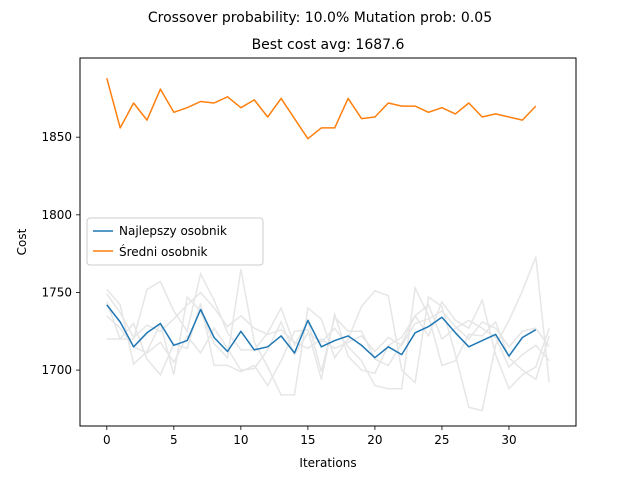 This screenshot has height=480, width=640. What do you see at coordinates (56, 215) in the screenshot?
I see `y-tick-label: 1800` at bounding box center [56, 215].